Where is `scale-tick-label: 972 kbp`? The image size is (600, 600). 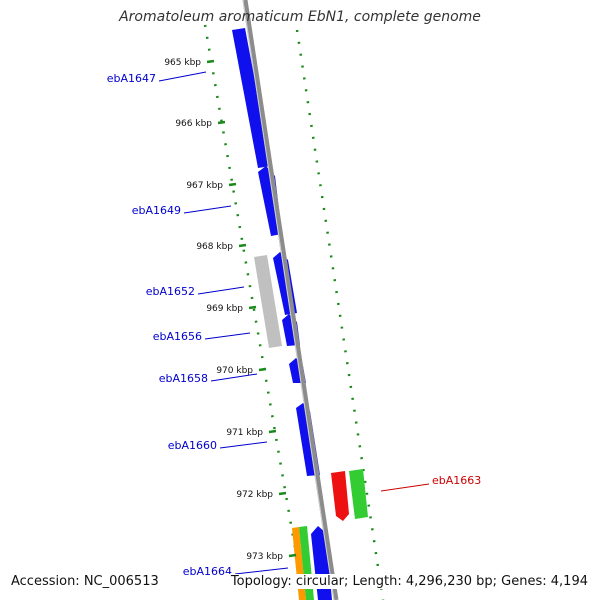
scale-tick-label: 972 kbp is located at coordinates (254, 495).